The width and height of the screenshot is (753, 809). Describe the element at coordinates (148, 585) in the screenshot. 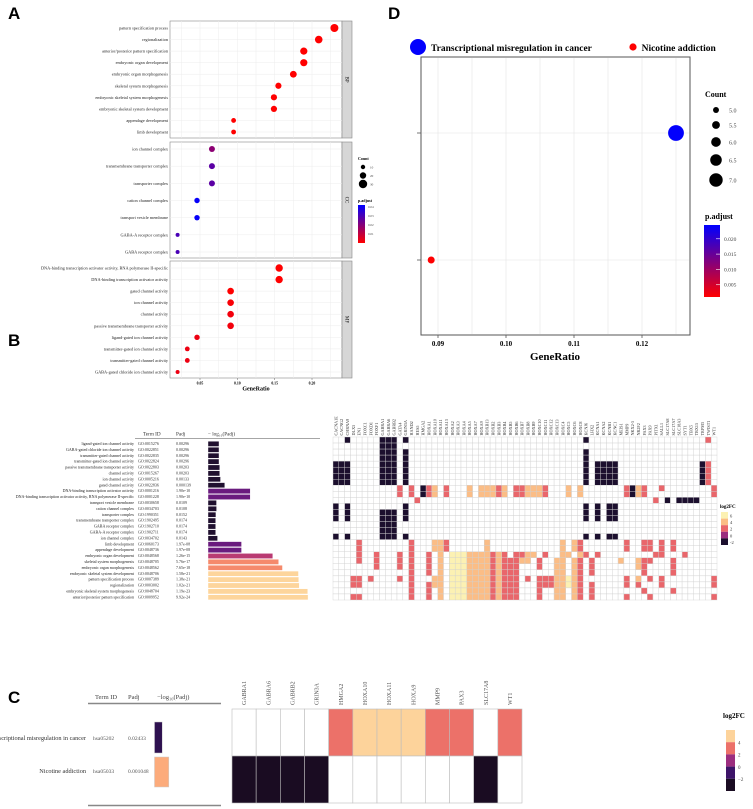

I see `term-id: GO:0003002` at that location.